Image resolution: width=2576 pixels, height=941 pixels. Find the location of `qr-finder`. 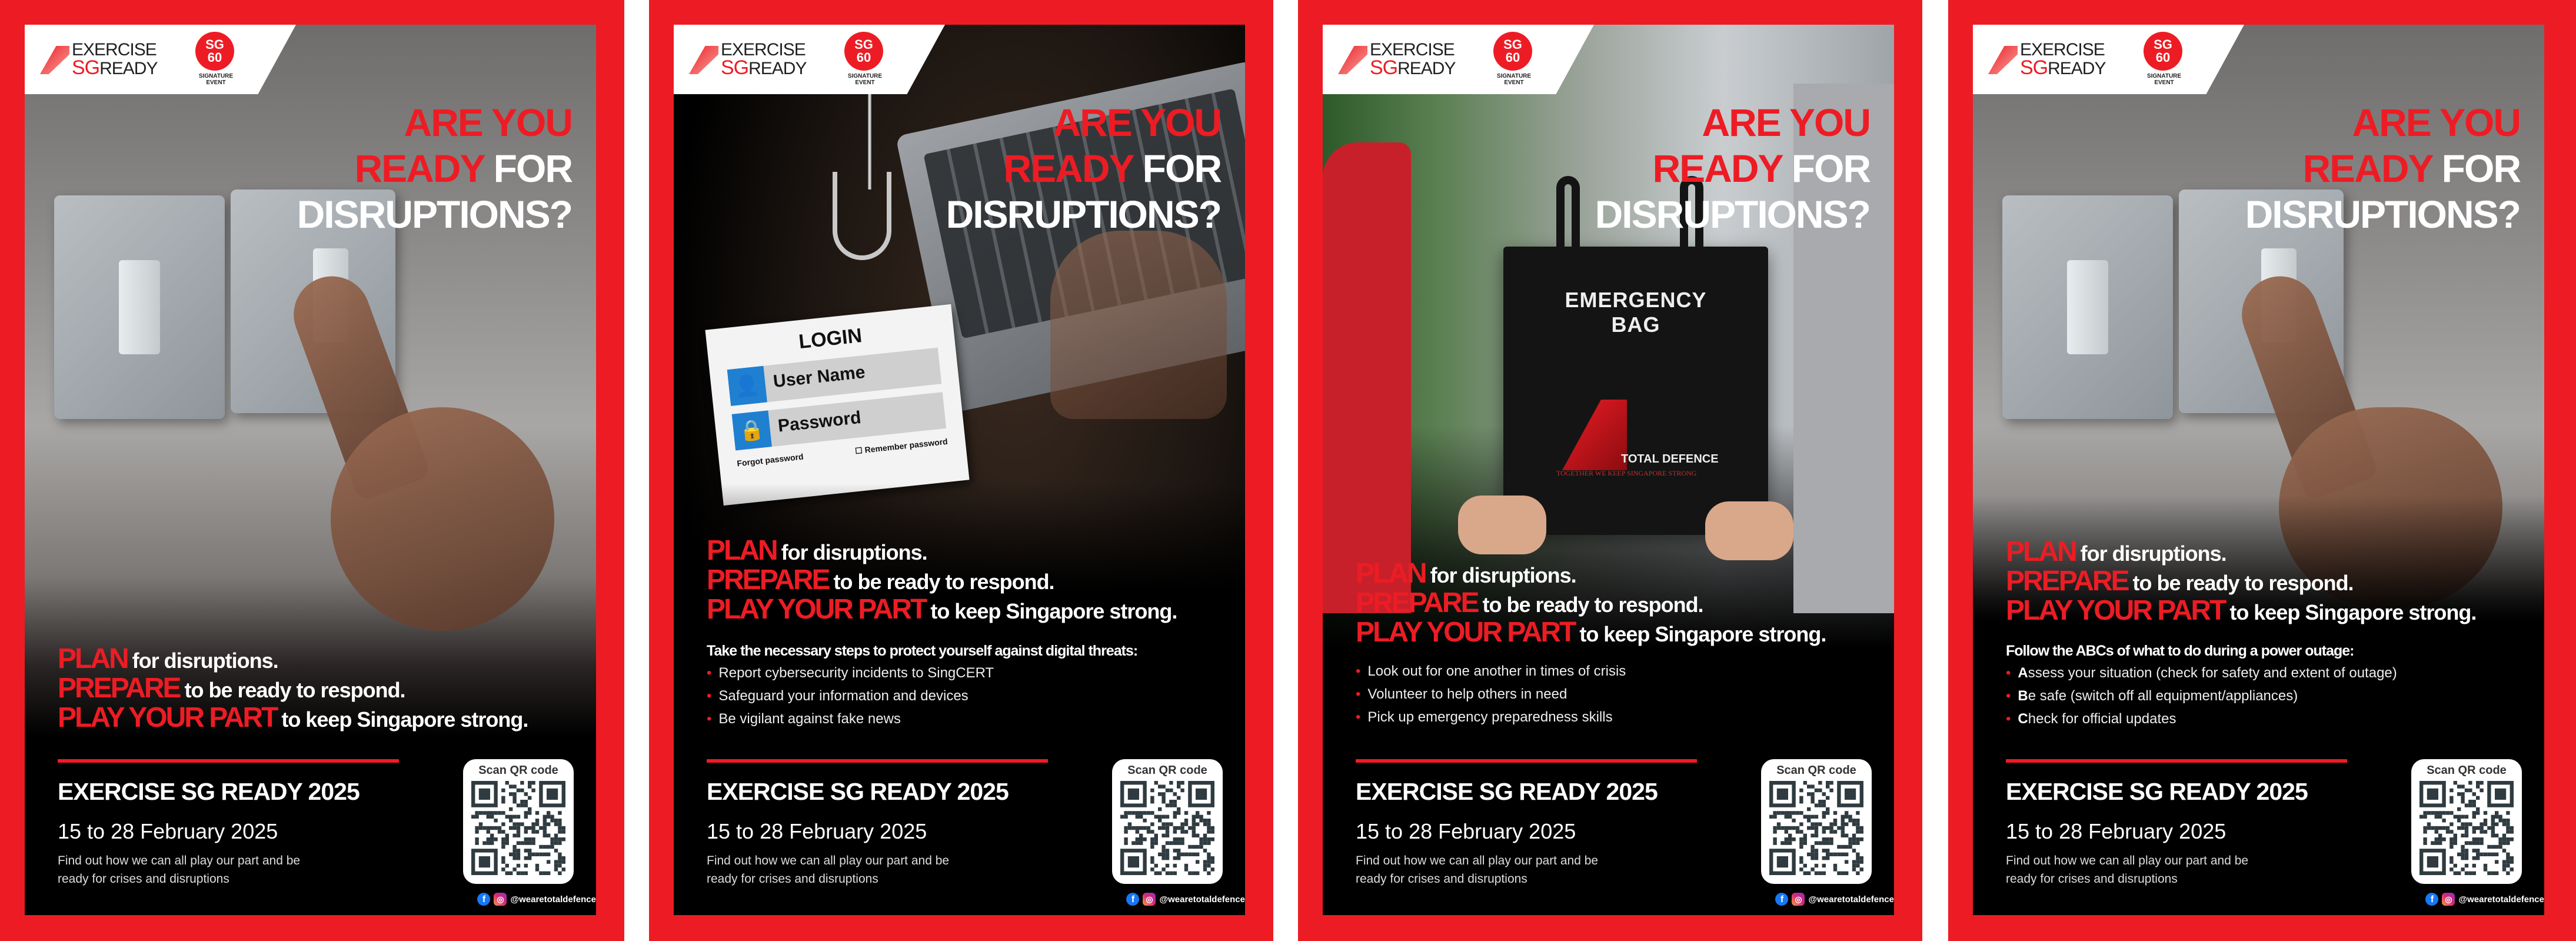

qr-finder is located at coordinates (1133, 862).